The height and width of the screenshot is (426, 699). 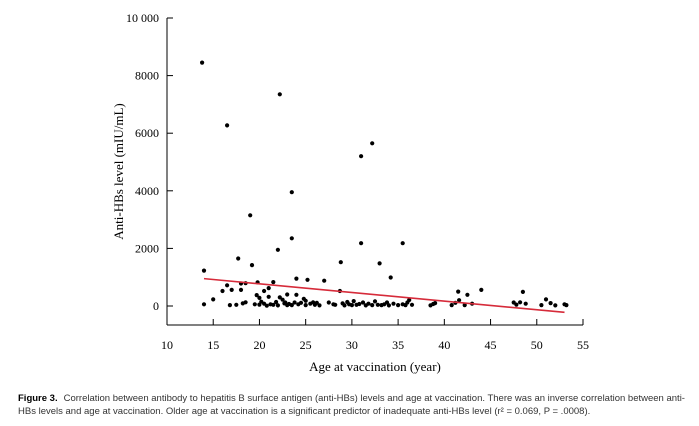 I want to click on y-tick-label: 8000, so click(x=147, y=76).